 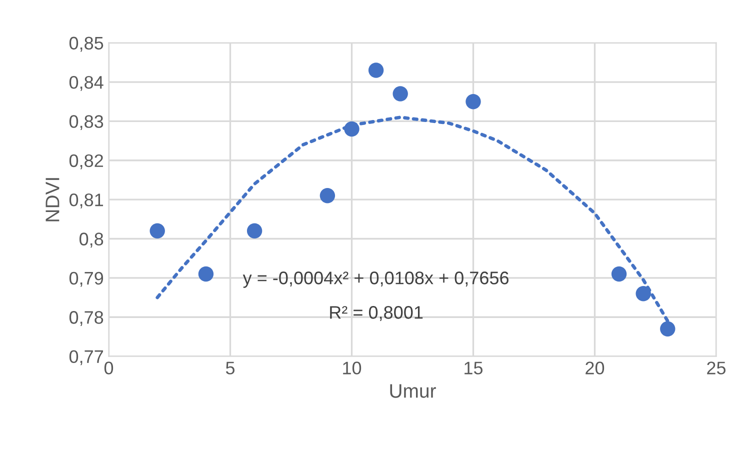 What do you see at coordinates (86, 122) in the screenshot?
I see `y-tick-label: 0,83` at bounding box center [86, 122].